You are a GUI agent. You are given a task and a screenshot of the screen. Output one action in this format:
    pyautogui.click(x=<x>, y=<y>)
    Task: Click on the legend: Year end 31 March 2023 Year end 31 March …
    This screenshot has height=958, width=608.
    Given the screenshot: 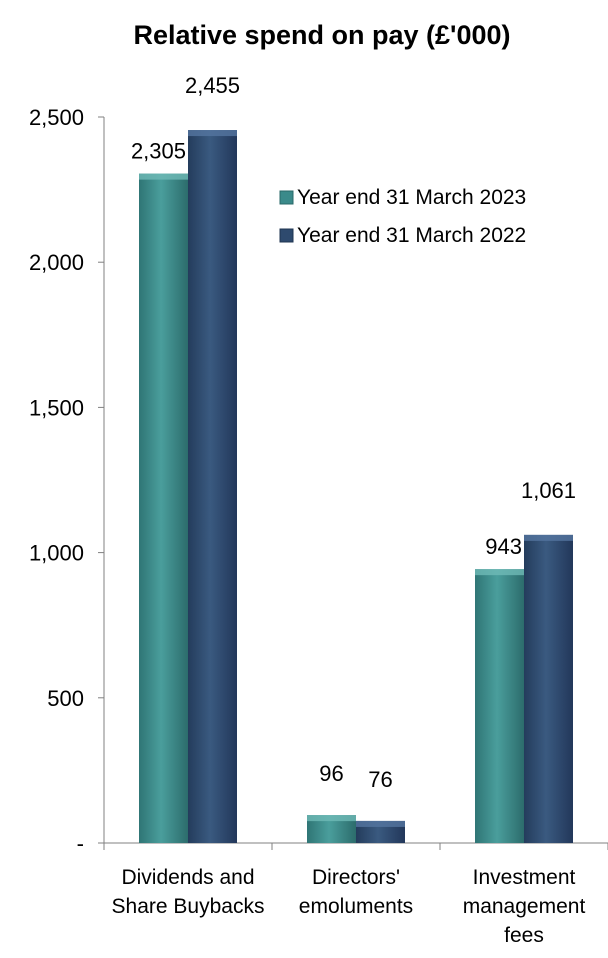 What is the action you would take?
    pyautogui.click(x=402, y=216)
    